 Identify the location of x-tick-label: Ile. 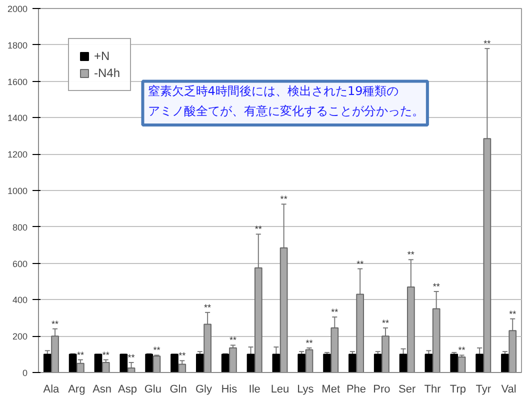
(254, 390).